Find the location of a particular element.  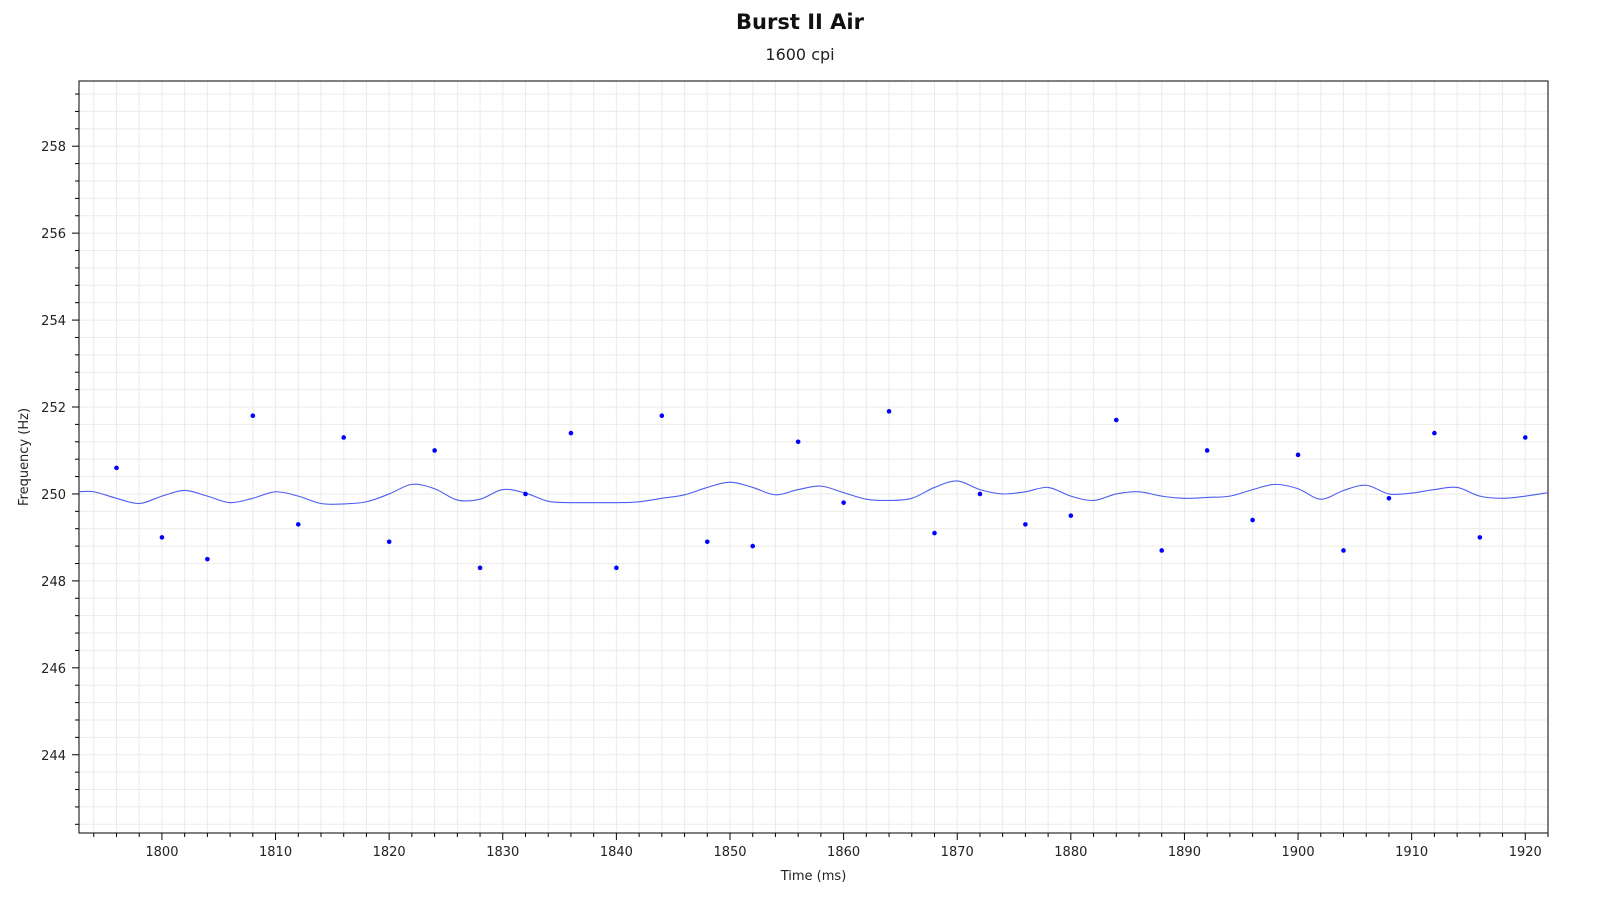

y-axis-title: Frequency (Hz) is located at coordinates (24, 457).